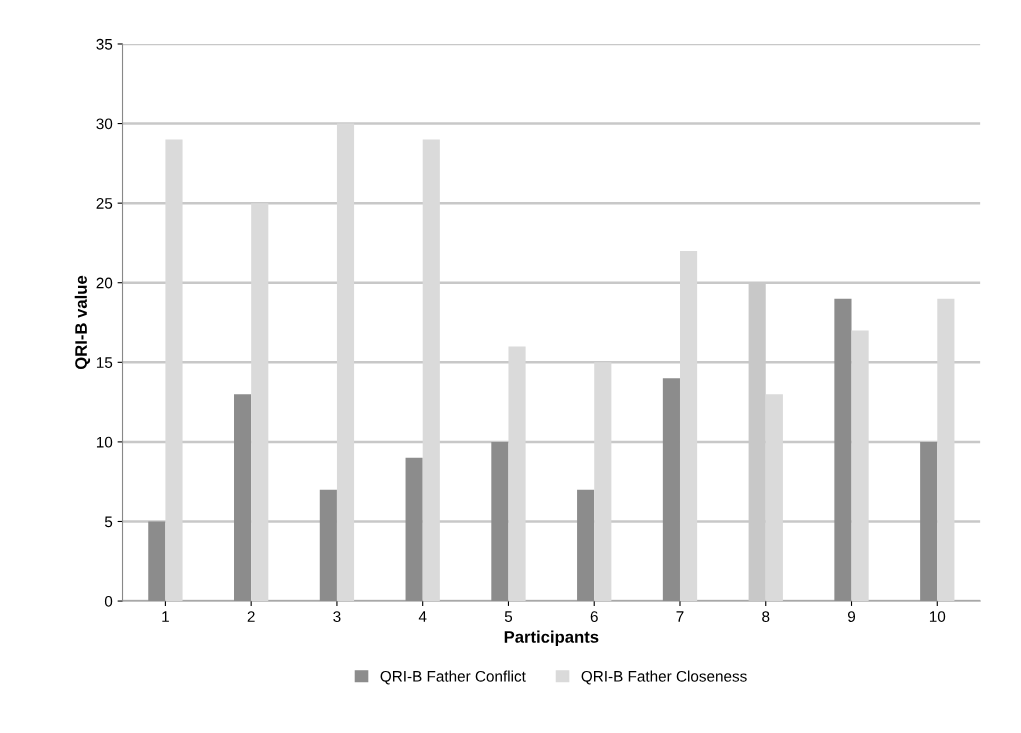 The width and height of the screenshot is (1021, 733). I want to click on legend-label: QRI-B Father Closeness, so click(664, 677).